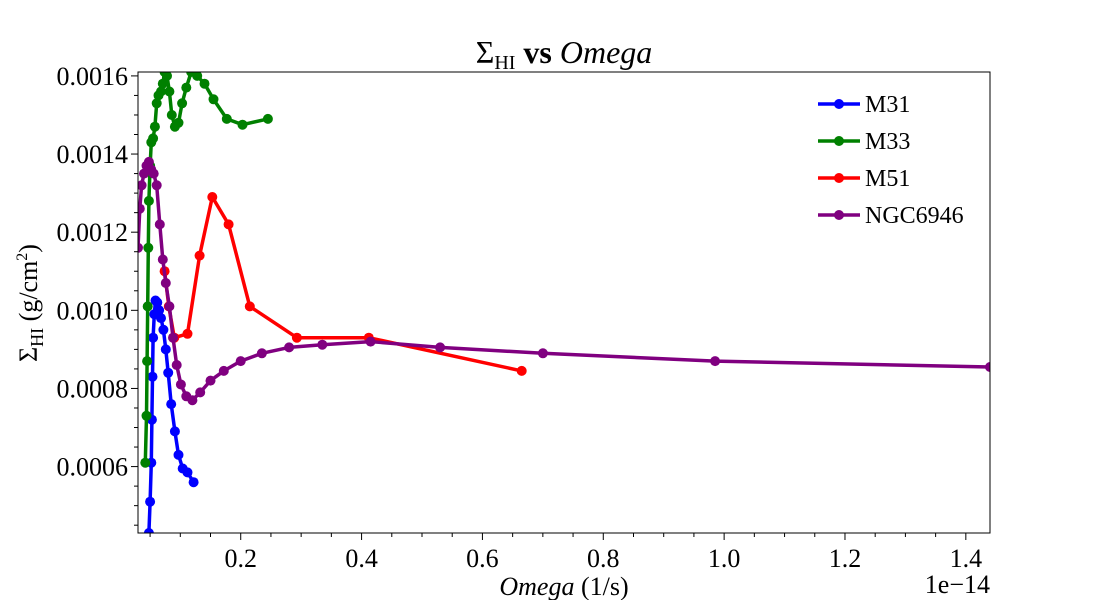 Image resolution: width=1100 pixels, height=600 pixels. What do you see at coordinates (93, 388) in the screenshot?
I see `y-tick-label: 0.0008` at bounding box center [93, 388].